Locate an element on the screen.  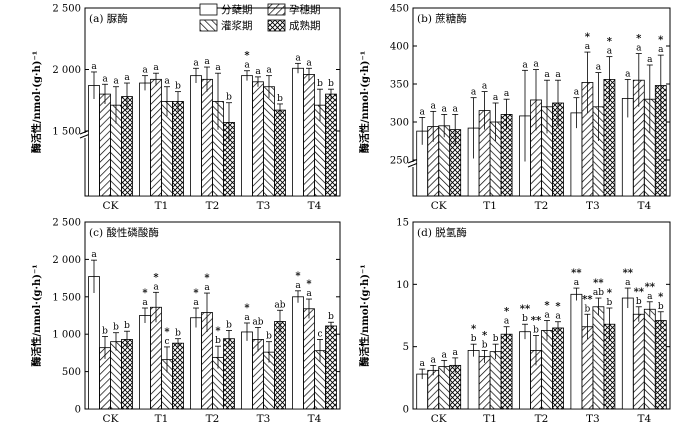
legend-label: 灌浆期 is located at coordinates (237, 25).